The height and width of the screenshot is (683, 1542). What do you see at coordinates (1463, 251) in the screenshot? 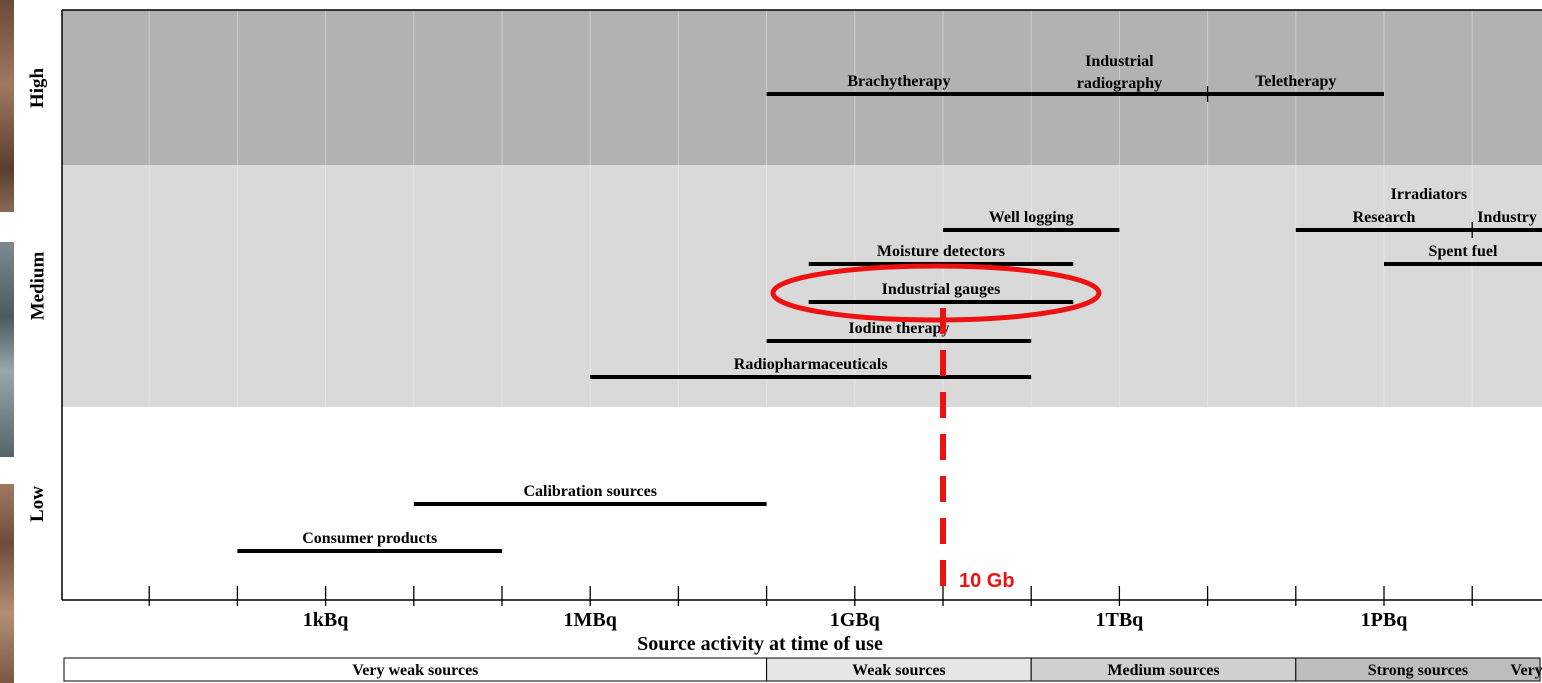
I see `range-label-spent-fuel: Spent fuel` at bounding box center [1463, 251].